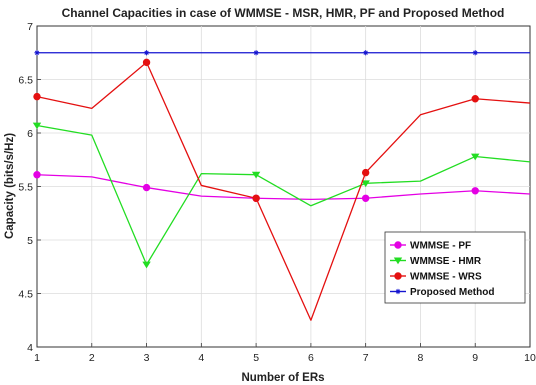  I want to click on legend-entry: Proposed Method, so click(442, 292).